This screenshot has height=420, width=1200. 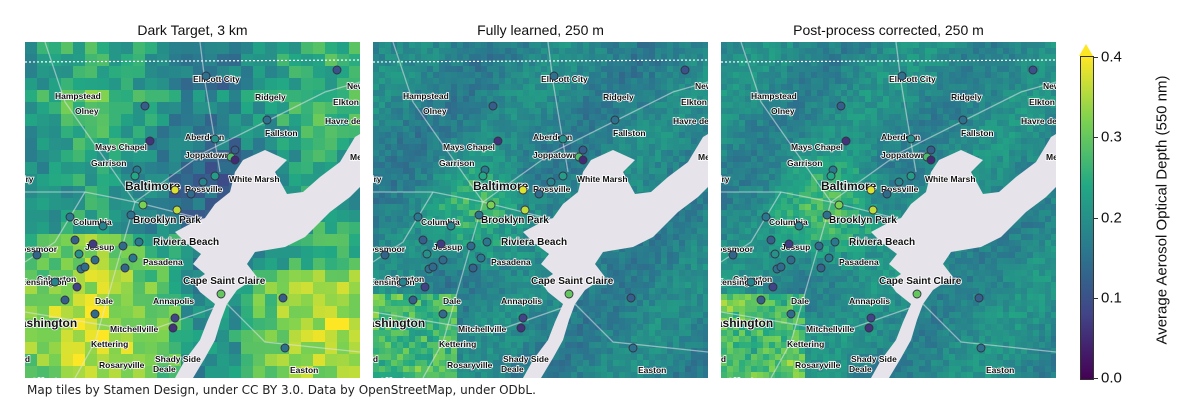 What do you see at coordinates (558, 155) in the screenshot?
I see `city-label: Joppatowne` at bounding box center [558, 155].